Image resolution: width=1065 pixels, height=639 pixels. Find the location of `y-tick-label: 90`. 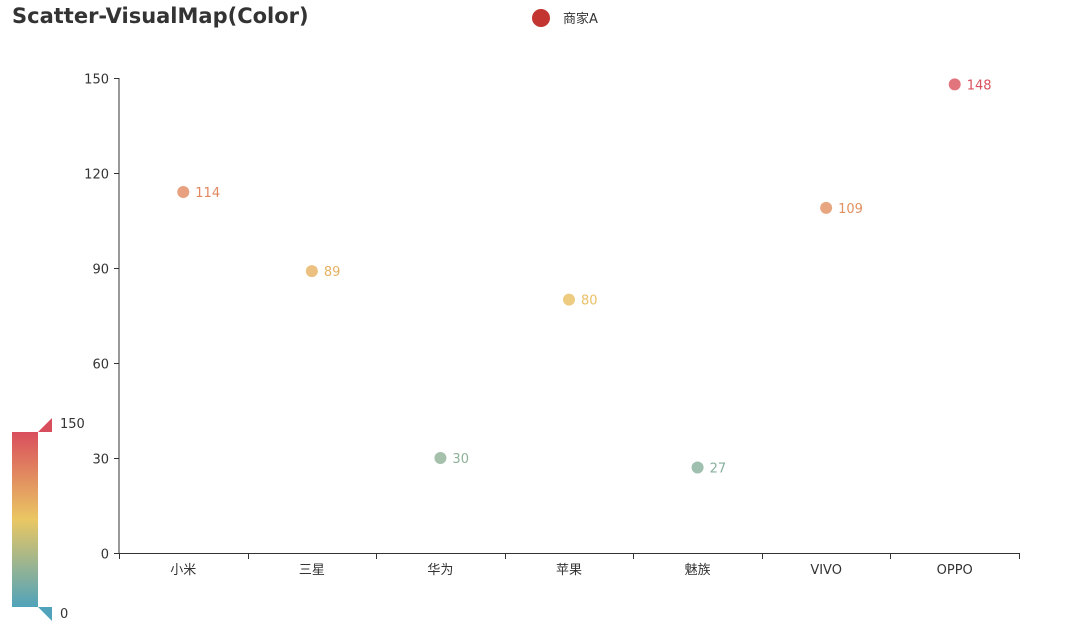

y-tick-label: 90 is located at coordinates (100, 270).